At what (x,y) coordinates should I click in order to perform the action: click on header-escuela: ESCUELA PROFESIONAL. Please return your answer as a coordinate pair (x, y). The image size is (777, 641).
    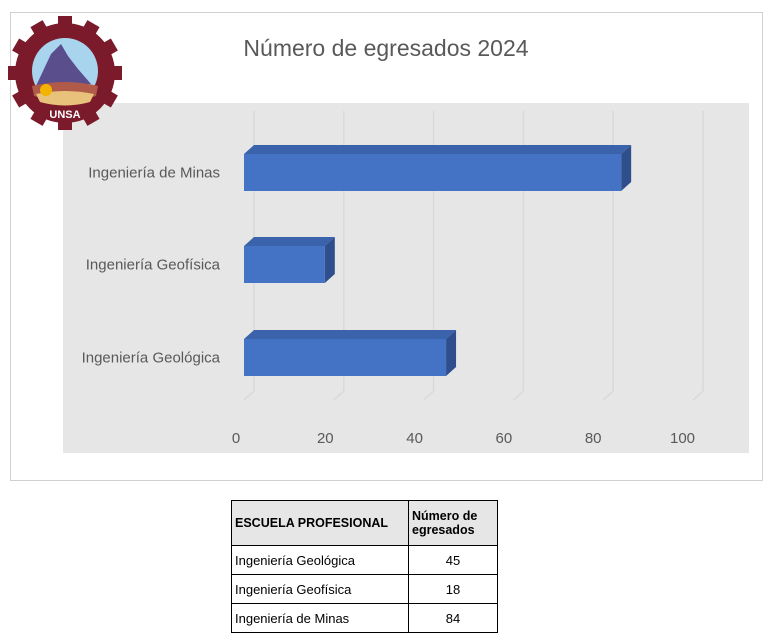
    Looking at the image, I should click on (320, 523).